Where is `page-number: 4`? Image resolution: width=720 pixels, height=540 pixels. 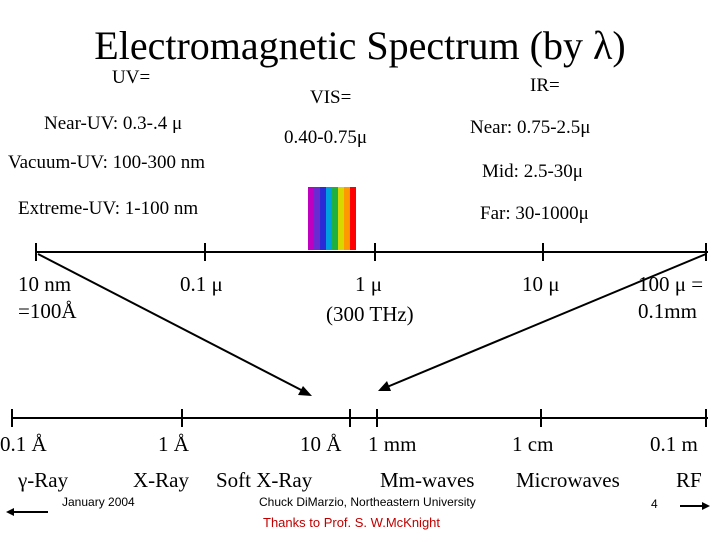
page-number: 4 is located at coordinates (654, 504).